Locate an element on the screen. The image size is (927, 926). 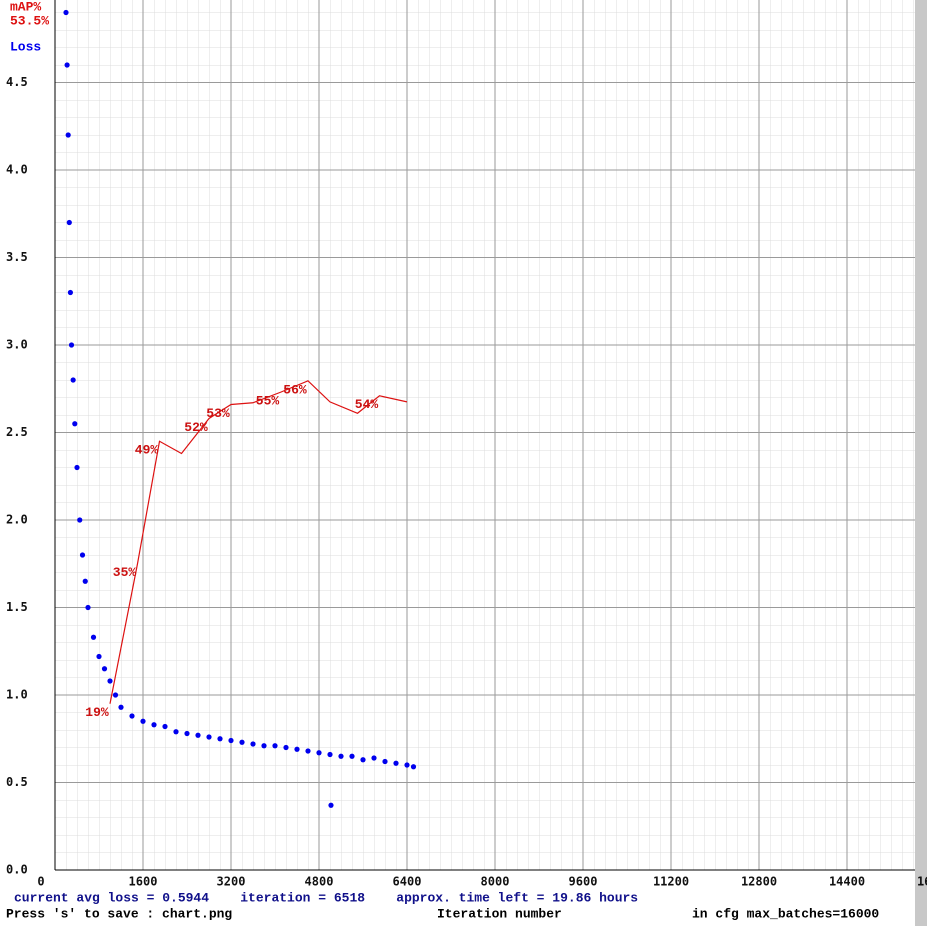
x-tick-label: 1600 is located at coordinates (143, 882).